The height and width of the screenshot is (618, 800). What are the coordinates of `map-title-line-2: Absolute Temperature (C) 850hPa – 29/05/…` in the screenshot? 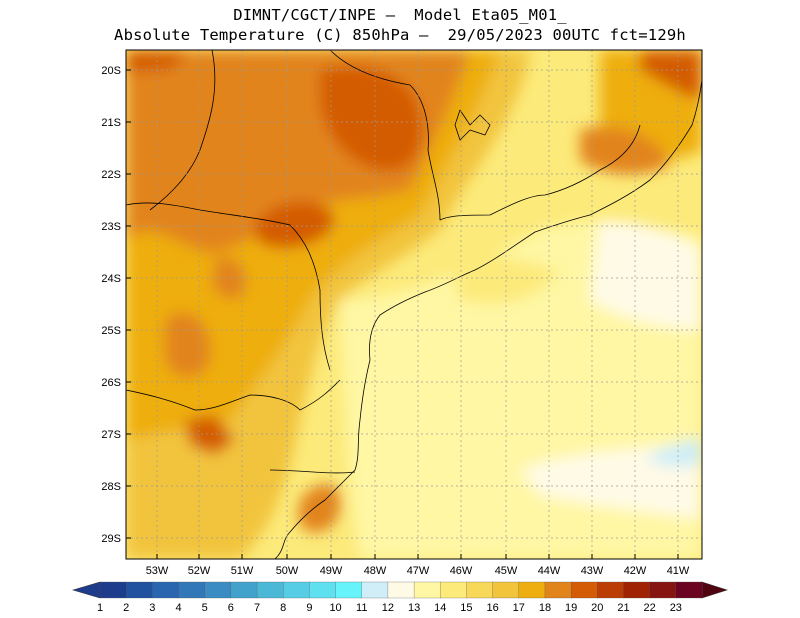 It's located at (400, 35).